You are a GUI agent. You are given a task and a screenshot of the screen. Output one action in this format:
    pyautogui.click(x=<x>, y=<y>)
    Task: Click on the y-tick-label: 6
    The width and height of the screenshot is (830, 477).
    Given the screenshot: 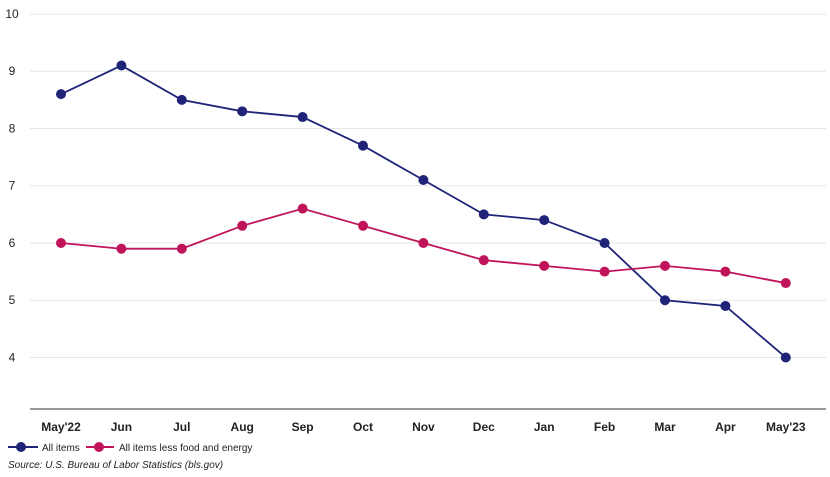 What is the action you would take?
    pyautogui.click(x=12, y=243)
    